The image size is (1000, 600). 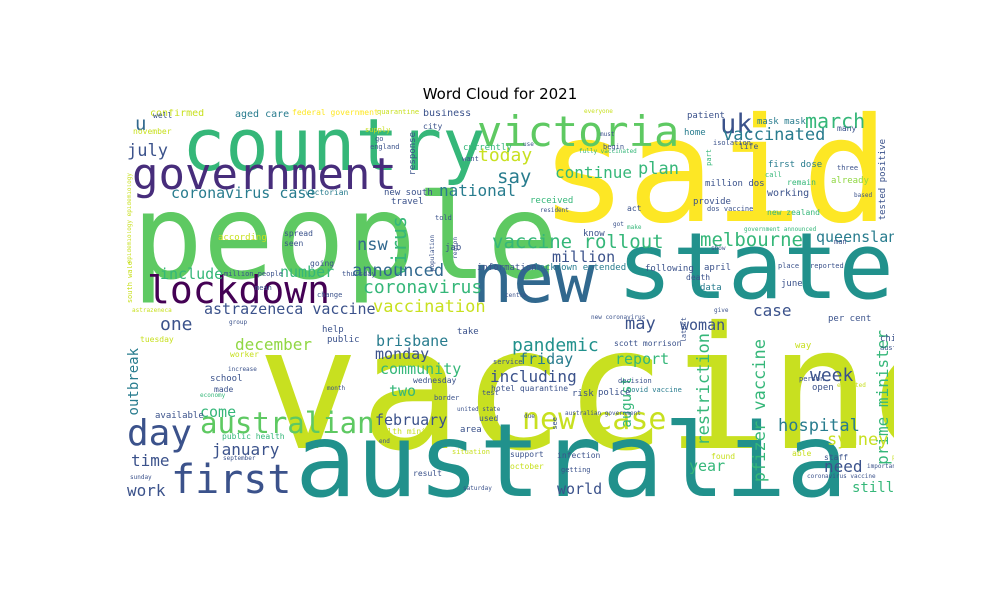 What do you see at coordinates (893, 457) in the screenshot?
I see `word-possible: possible` at bounding box center [893, 457].